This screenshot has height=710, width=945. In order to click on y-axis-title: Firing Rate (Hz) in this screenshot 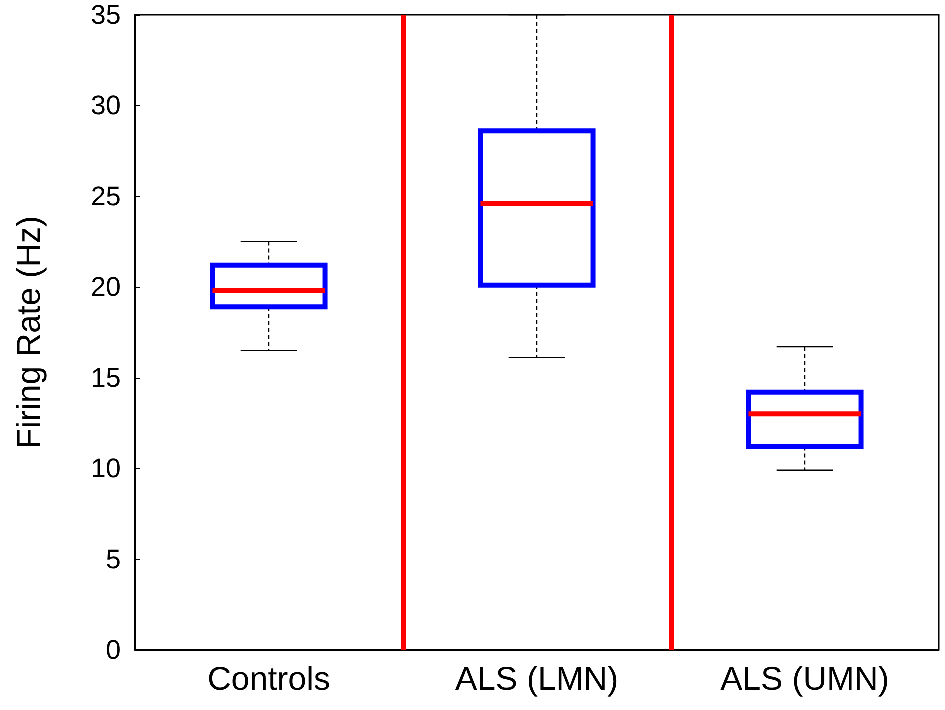, I will do `click(28, 332)`.